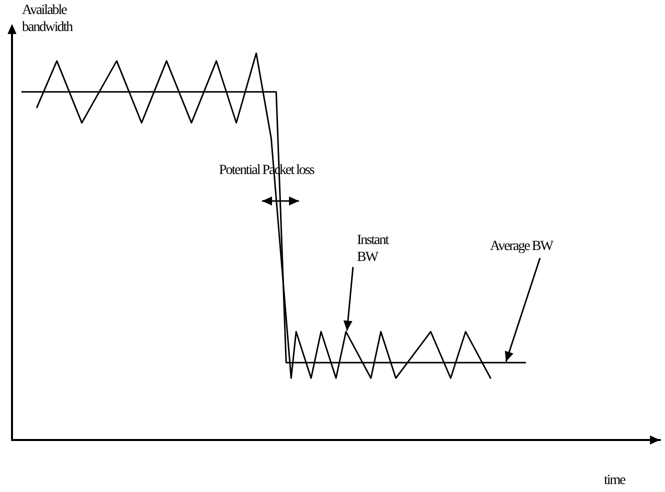 This screenshot has height=492, width=665. What do you see at coordinates (373, 249) in the screenshot?
I see `annotation: Instant BW` at bounding box center [373, 249].